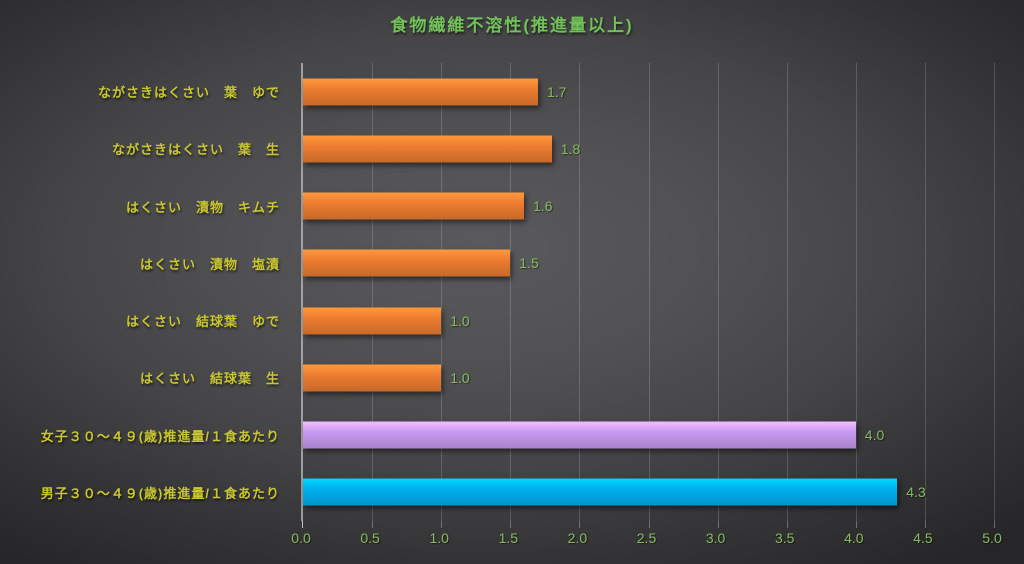 The image size is (1024, 564). What do you see at coordinates (854, 538) in the screenshot?
I see `x-tick-label: 4.0` at bounding box center [854, 538].